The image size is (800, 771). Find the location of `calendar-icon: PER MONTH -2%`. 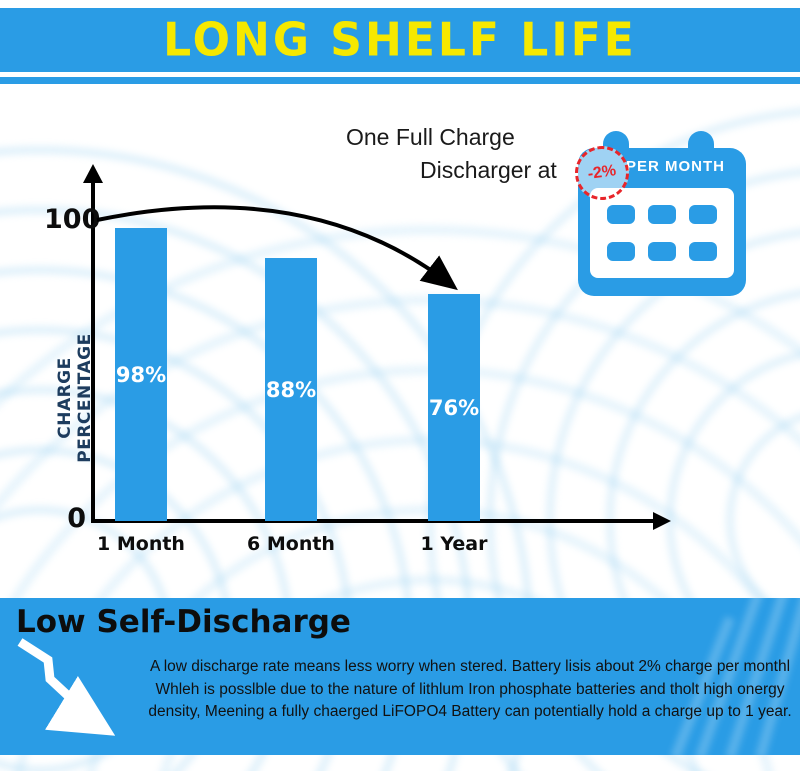

calendar-icon: PER MONTH -2% is located at coordinates (669, 215).